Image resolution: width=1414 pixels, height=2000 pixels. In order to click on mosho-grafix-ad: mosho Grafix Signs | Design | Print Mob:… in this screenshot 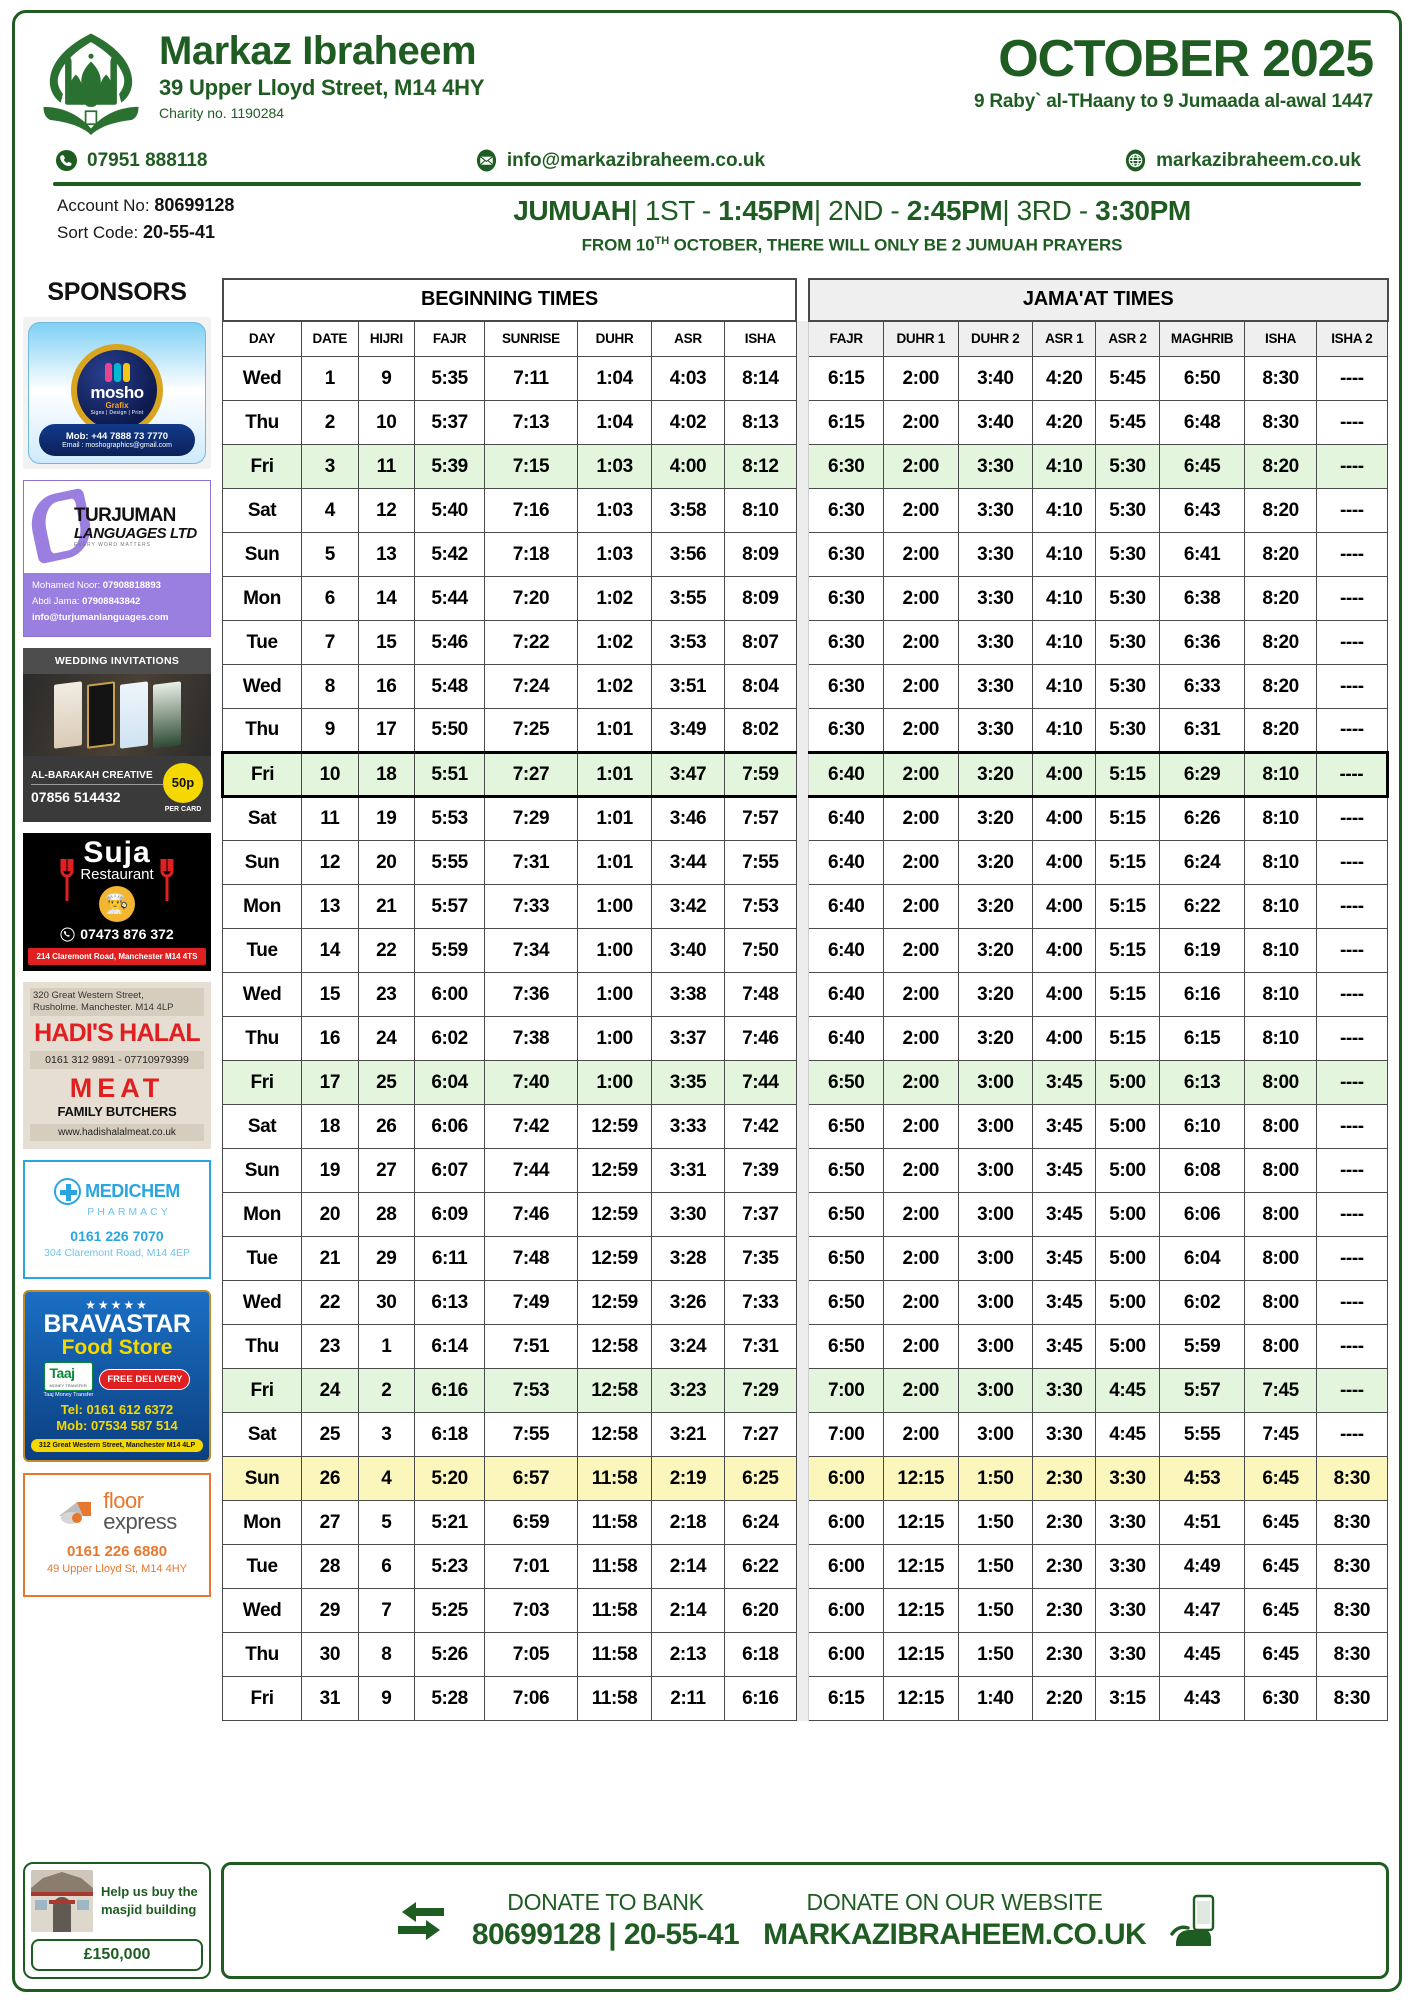, I will do `click(117, 392)`.